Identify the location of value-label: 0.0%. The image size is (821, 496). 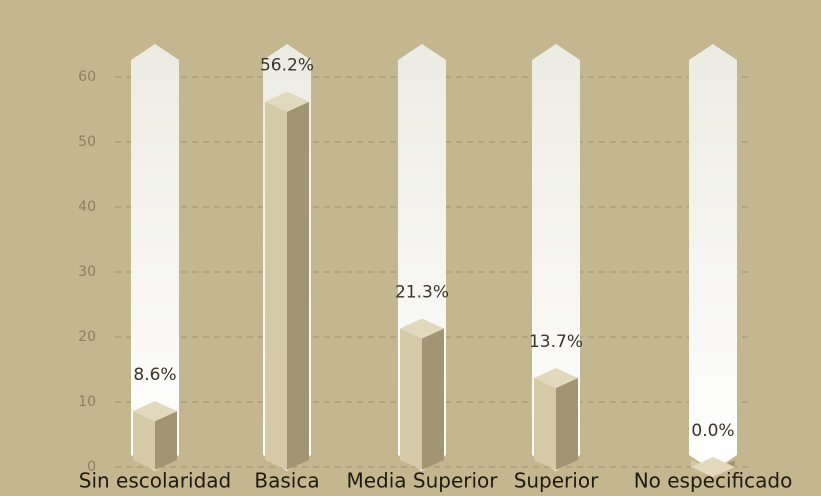
(712, 431).